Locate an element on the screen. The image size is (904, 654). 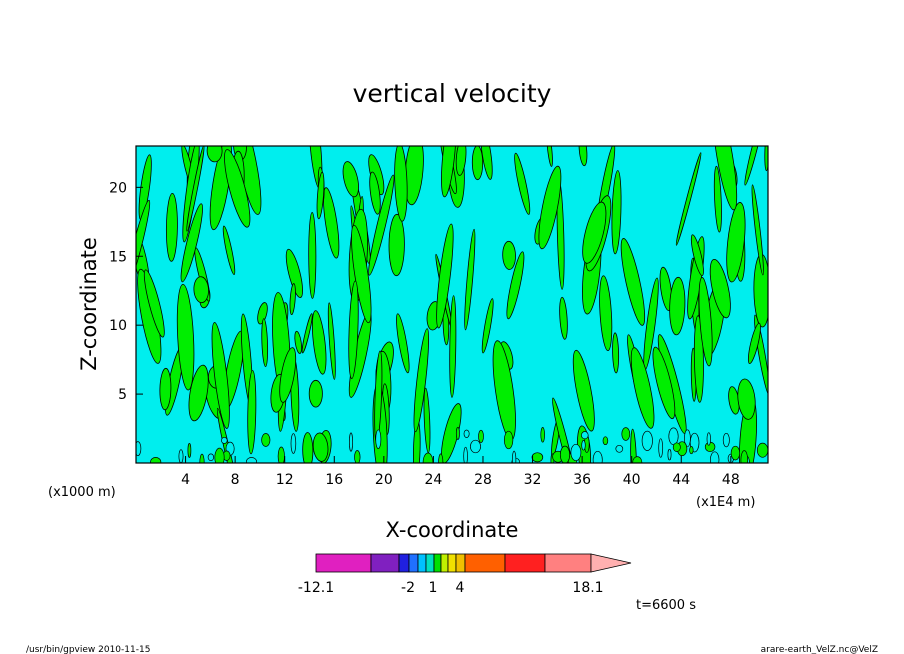
colorbar-tick-label: 1 is located at coordinates (433, 588).